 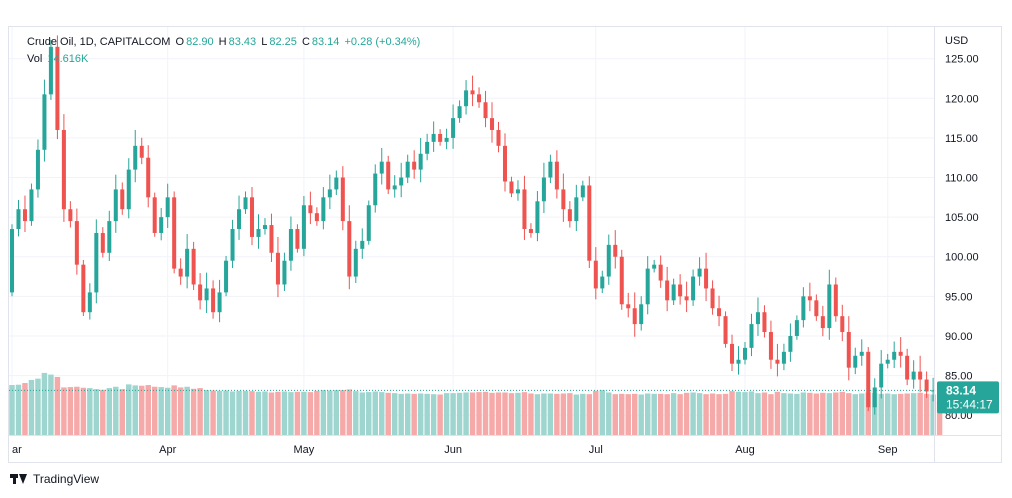 I want to click on brand-name: TradingView, so click(x=66, y=479).